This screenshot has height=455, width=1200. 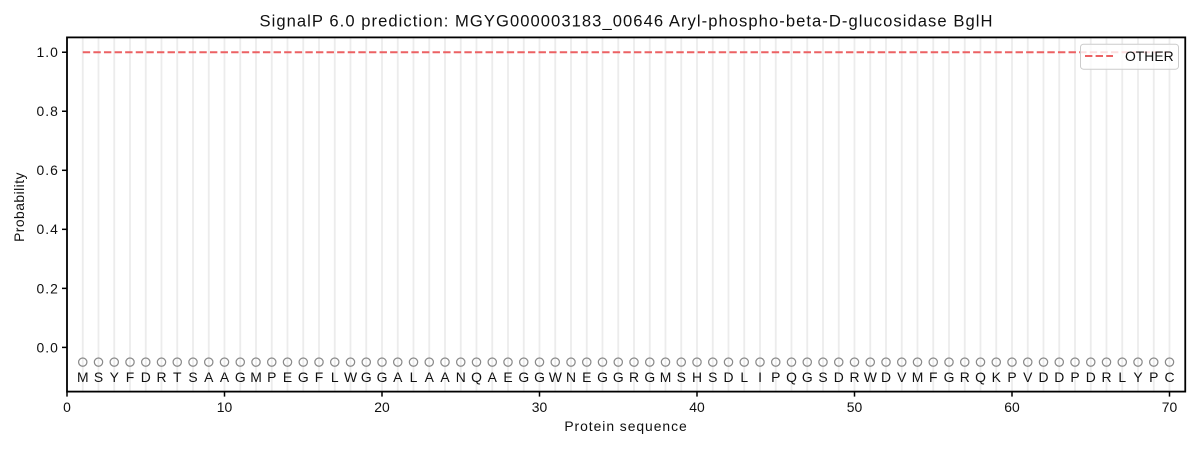 What do you see at coordinates (1170, 407) in the screenshot?
I see `svg-text: 70` at bounding box center [1170, 407].